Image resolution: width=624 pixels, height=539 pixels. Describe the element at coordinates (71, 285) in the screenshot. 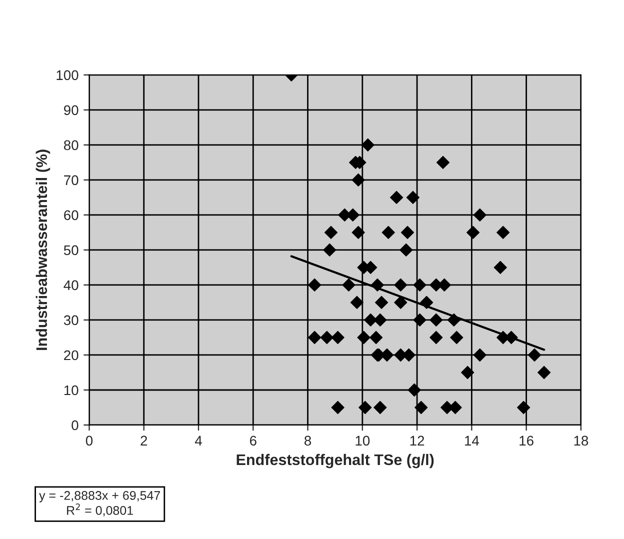

I see `y-tick-label: 40` at that location.